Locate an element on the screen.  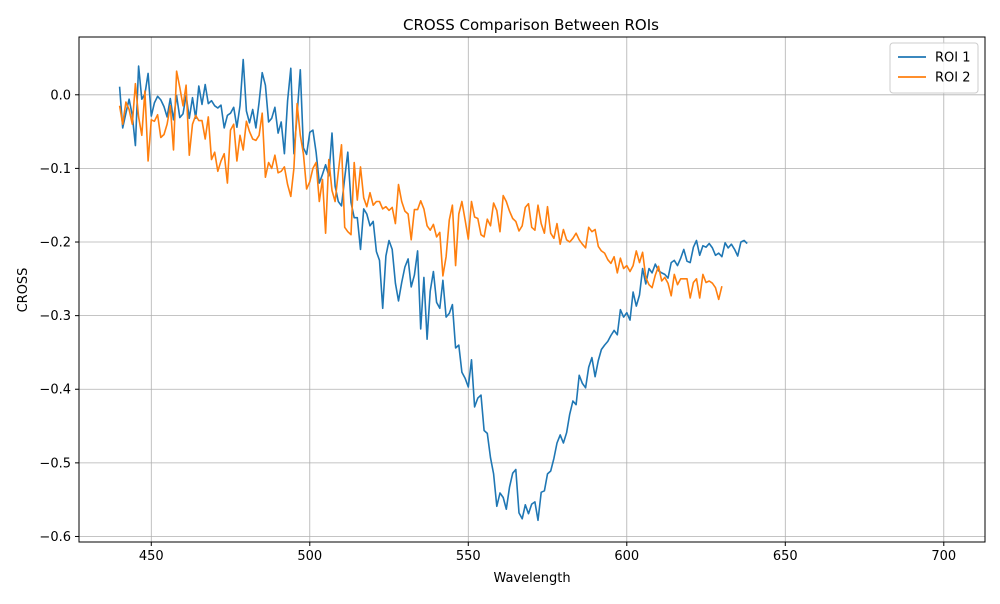
chart-title: CROSS Comparison Between ROIs is located at coordinates (531, 25).